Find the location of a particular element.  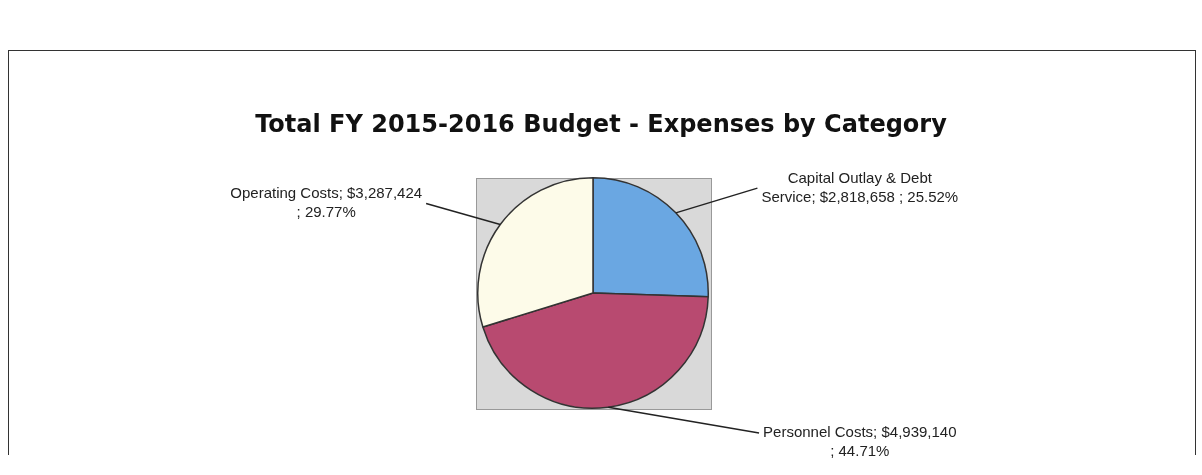

chart-title: Total FY 2015-2016 Budget - Expenses by Category is located at coordinates (601, 124).